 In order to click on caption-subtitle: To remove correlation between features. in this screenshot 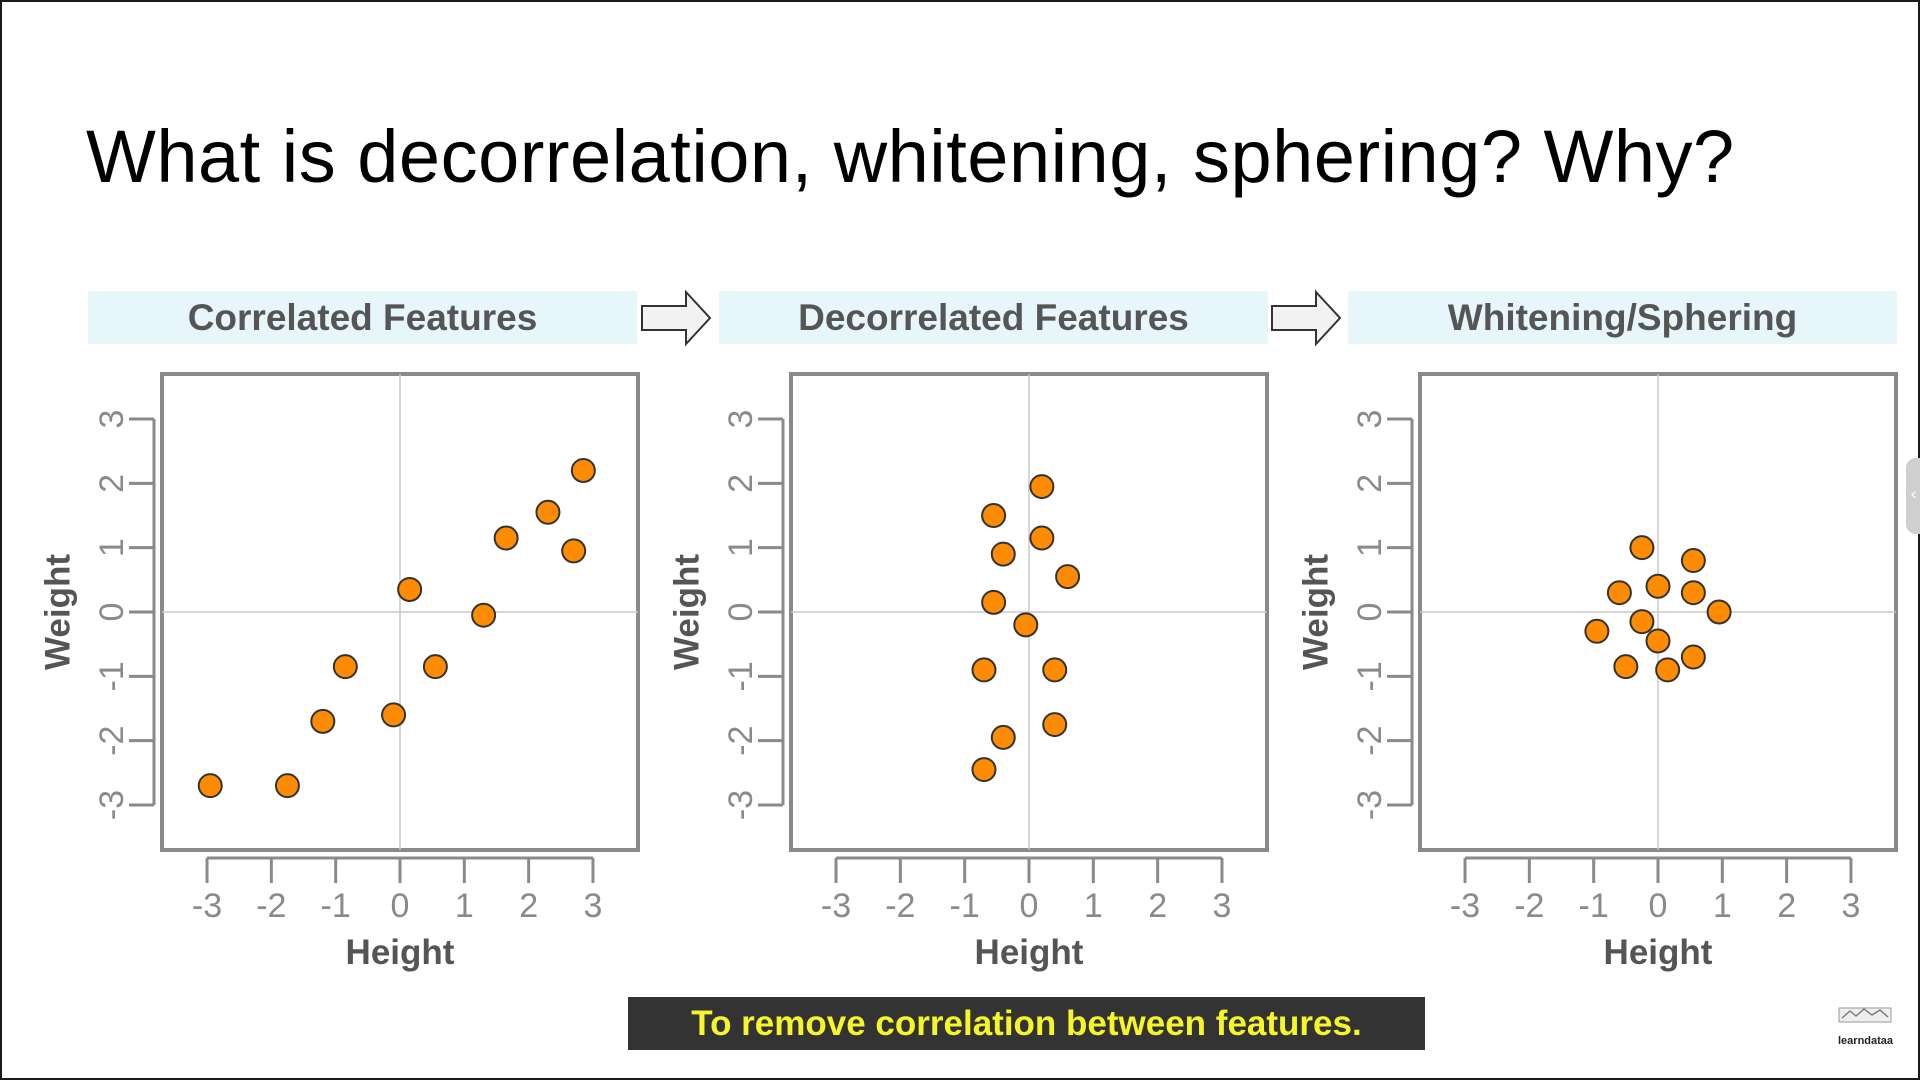, I will do `click(1026, 1023)`.